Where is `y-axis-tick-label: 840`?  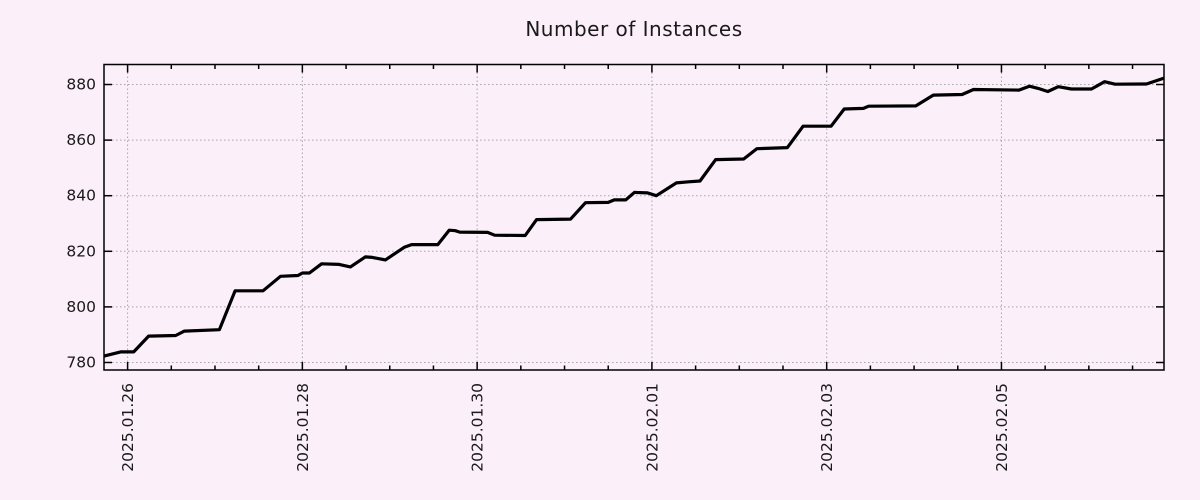
y-axis-tick-label: 840 is located at coordinates (81, 196).